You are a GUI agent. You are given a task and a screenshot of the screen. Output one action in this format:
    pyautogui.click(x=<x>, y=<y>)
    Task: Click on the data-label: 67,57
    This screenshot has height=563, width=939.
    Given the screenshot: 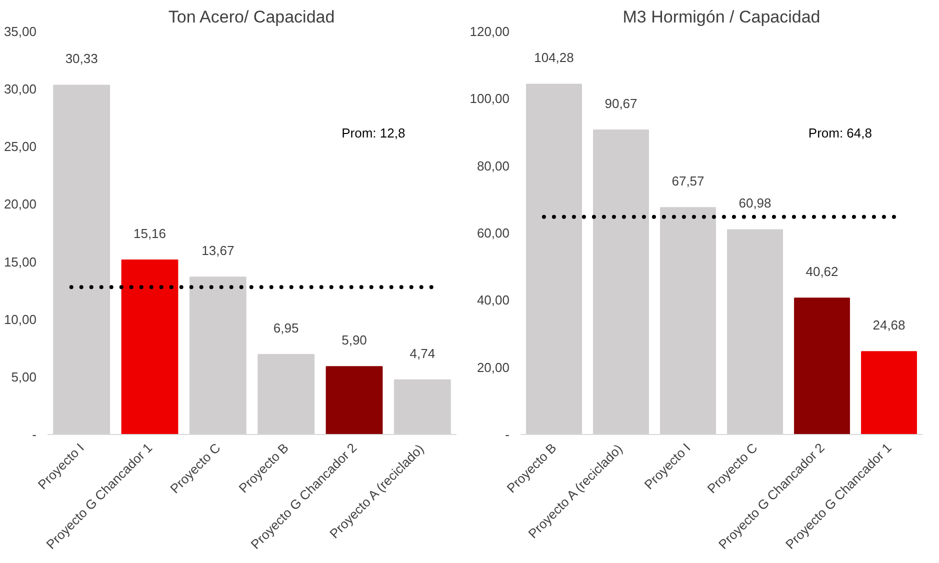 What is the action you would take?
    pyautogui.click(x=688, y=180)
    